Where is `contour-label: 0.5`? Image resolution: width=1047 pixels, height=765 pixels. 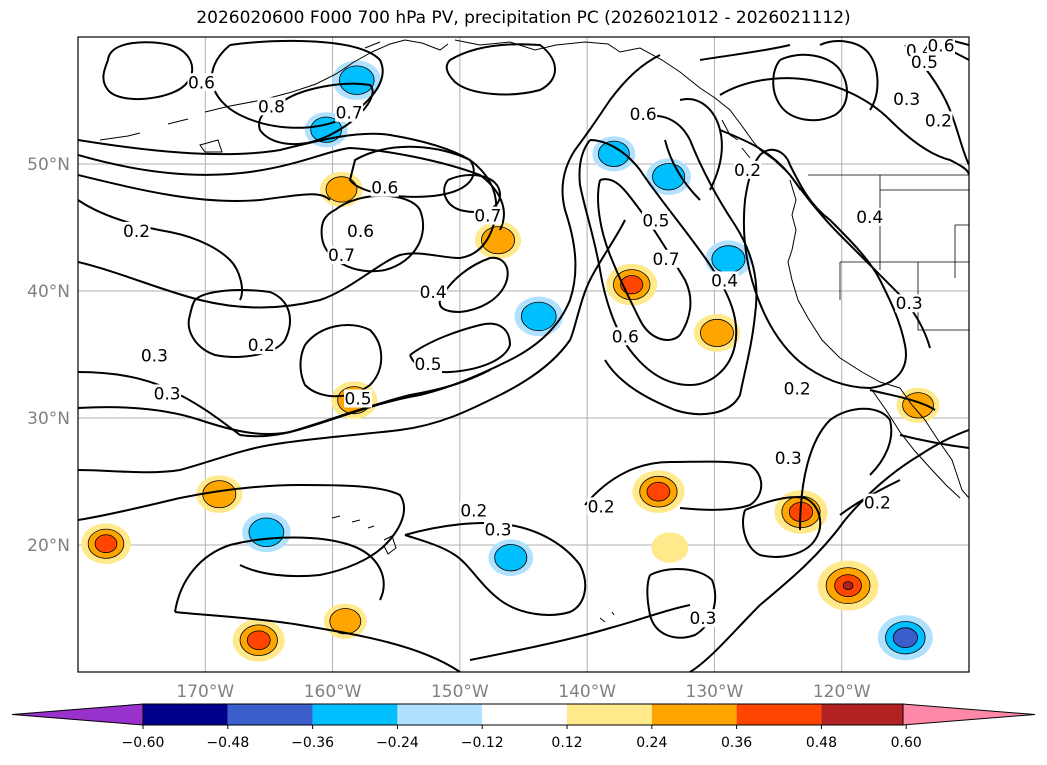 contour-label: 0.5 is located at coordinates (358, 399).